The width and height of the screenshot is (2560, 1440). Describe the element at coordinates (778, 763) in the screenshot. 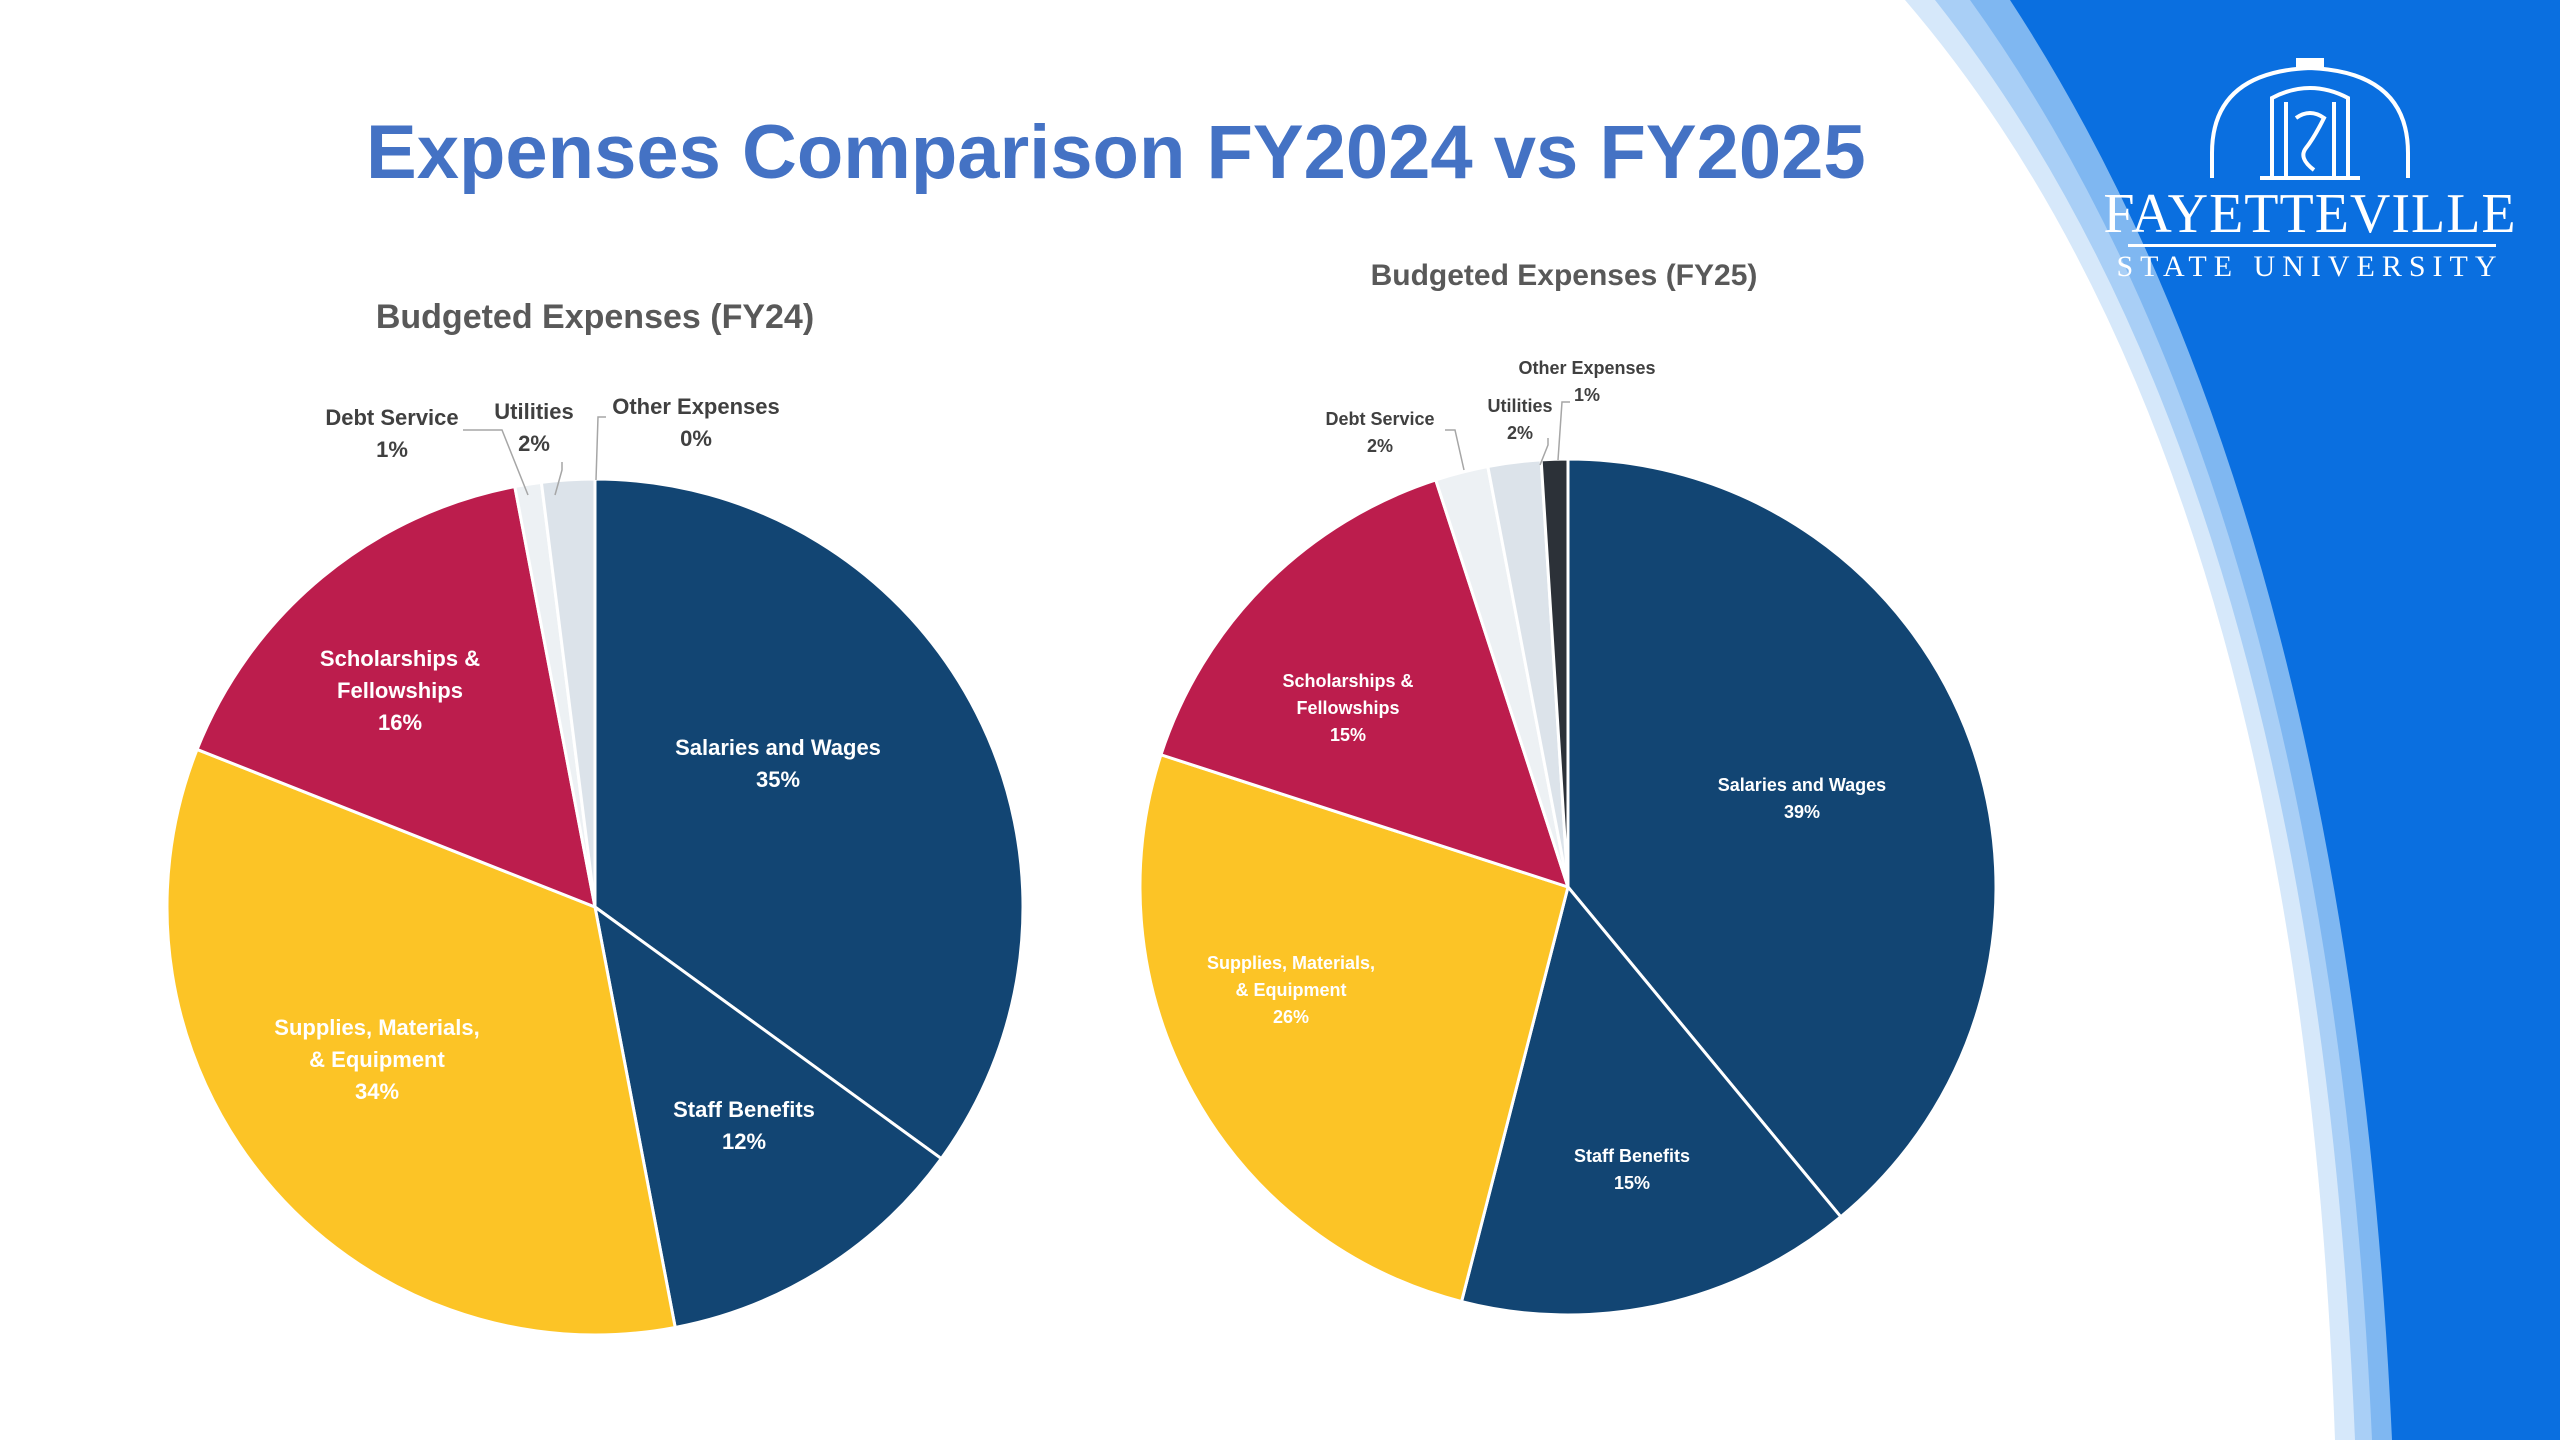

I see `data-label-salaries-and-wages: Salaries and Wages 35%` at that location.